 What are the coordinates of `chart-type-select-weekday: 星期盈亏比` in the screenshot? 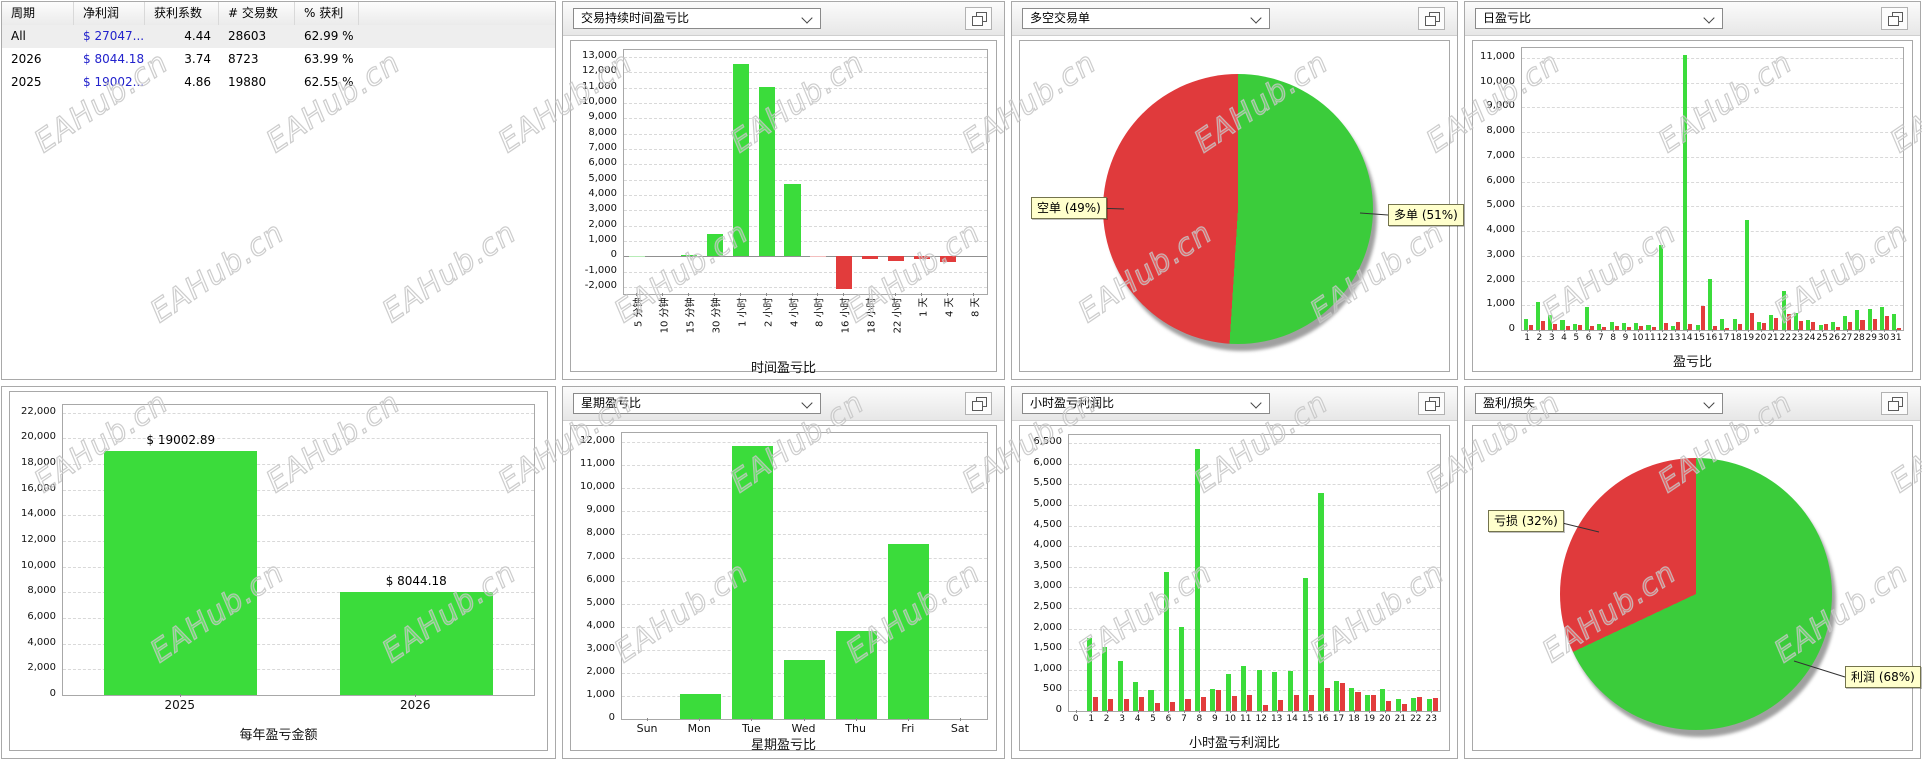 It's located at (697, 403).